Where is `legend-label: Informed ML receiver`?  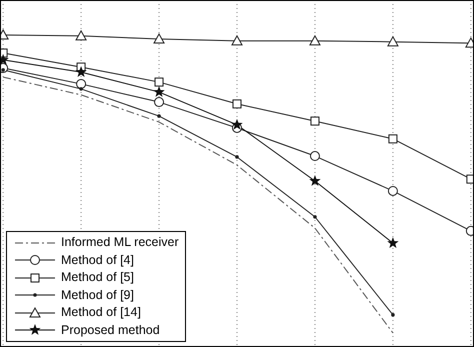 legend-label: Informed ML receiver is located at coordinates (120, 242).